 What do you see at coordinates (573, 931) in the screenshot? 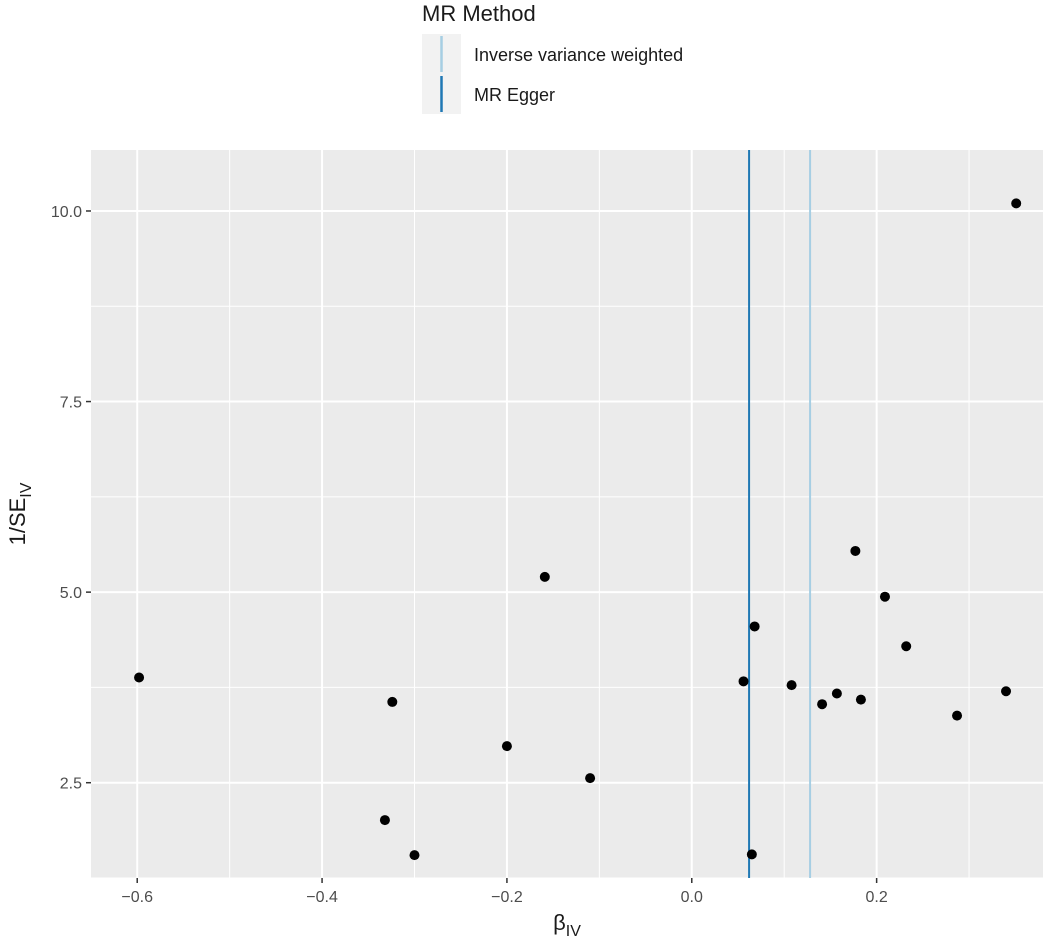
I see `x-axis-title-subscript: IV` at bounding box center [573, 931].